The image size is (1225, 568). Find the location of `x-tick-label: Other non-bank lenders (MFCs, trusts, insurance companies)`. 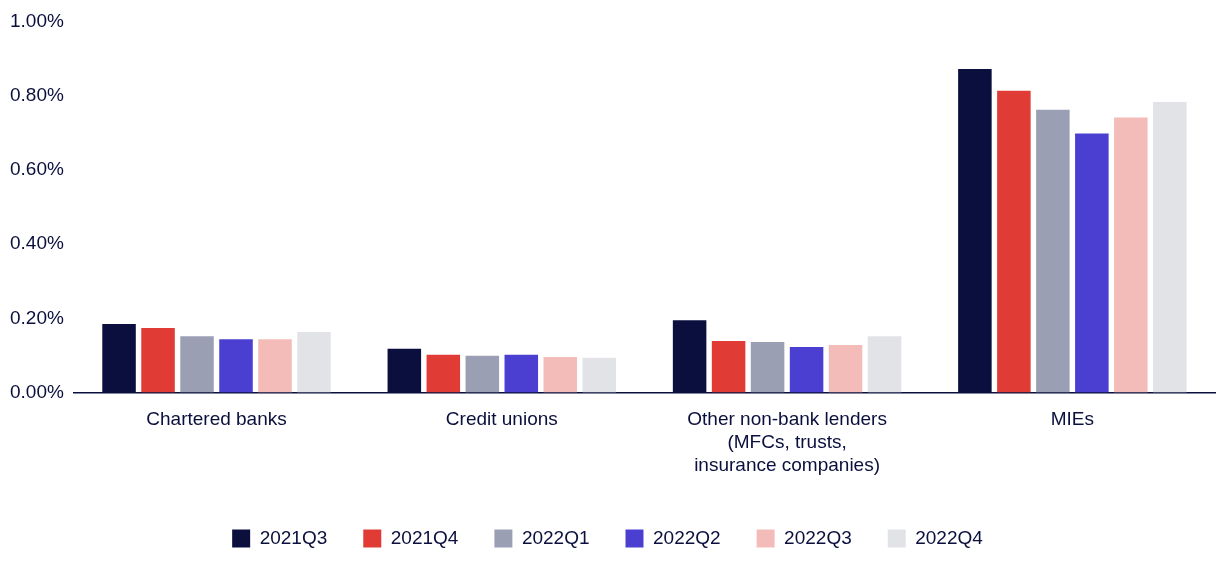

x-tick-label: Other non-bank lenders (MFCs, trusts, insurance companies) is located at coordinates (787, 441).